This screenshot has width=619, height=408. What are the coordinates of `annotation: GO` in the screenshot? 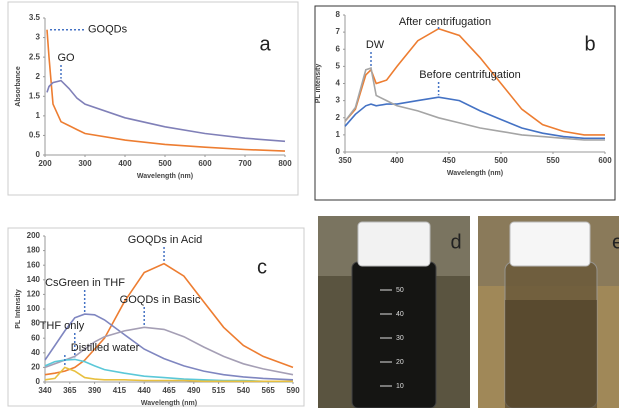 It's located at (66, 58).